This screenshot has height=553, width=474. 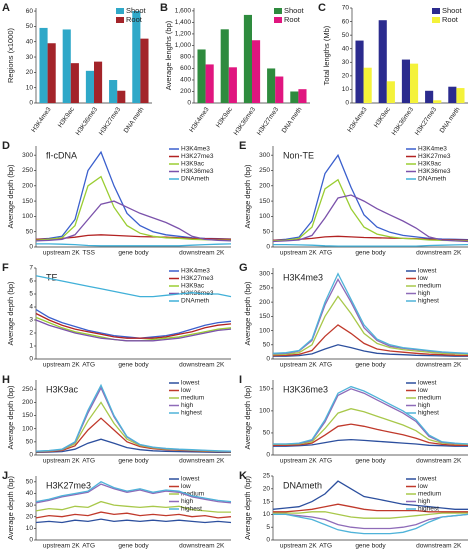 I want to click on panel-title: H3K9ac, so click(x=62, y=389).